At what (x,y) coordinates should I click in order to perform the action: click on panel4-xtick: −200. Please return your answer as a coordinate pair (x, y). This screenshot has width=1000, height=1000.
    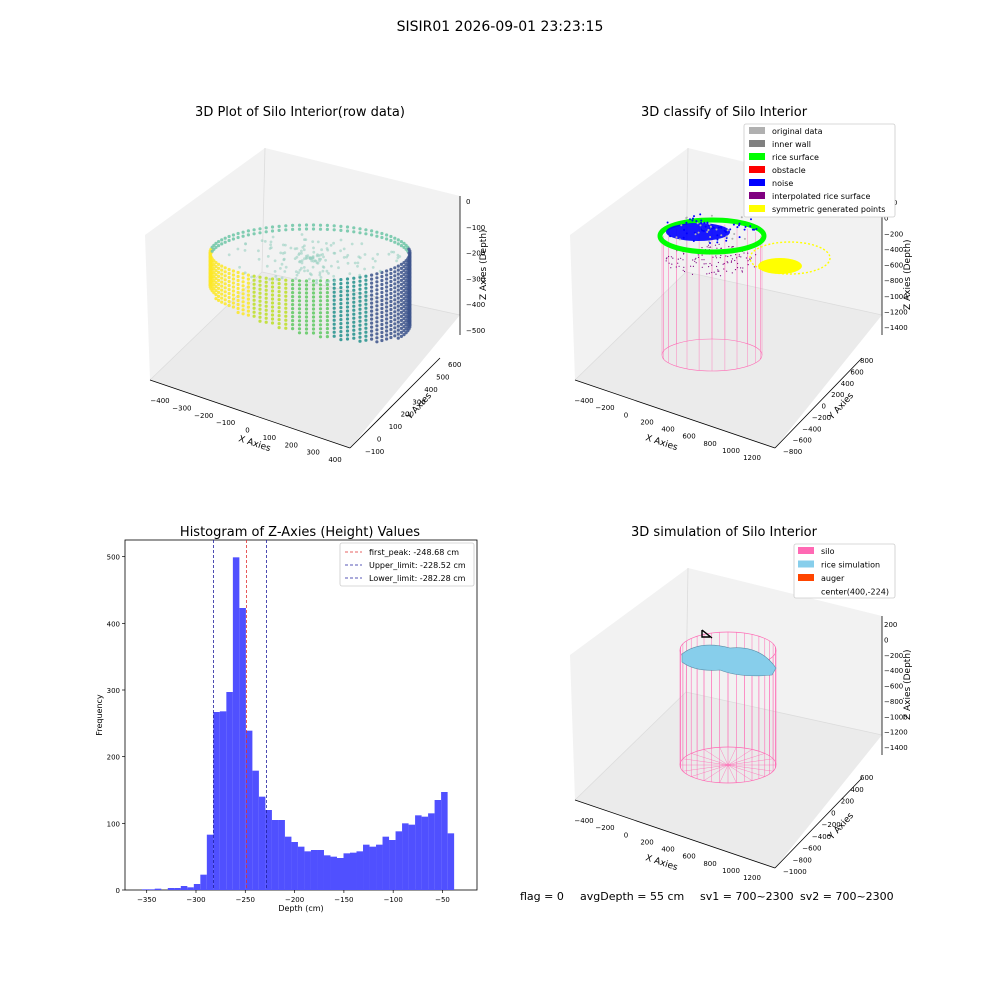
    Looking at the image, I should click on (604, 828).